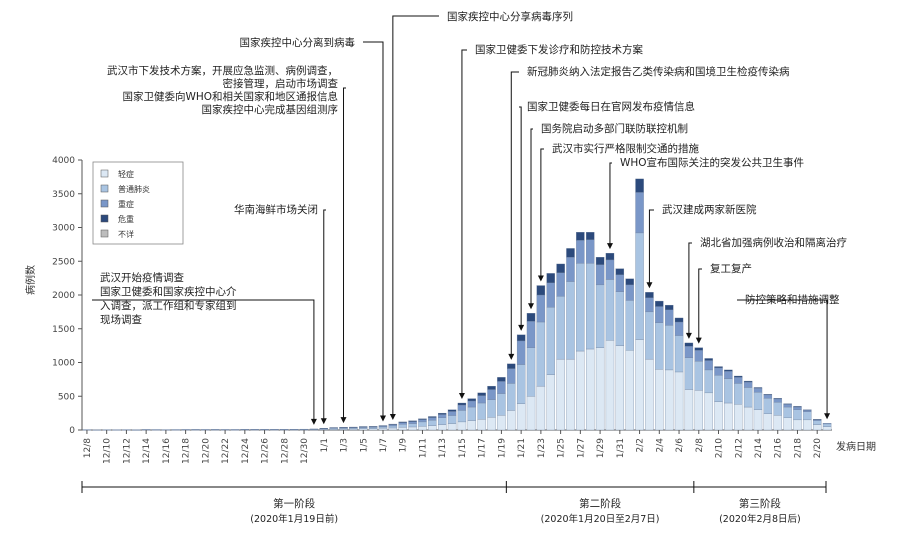 The height and width of the screenshot is (536, 923). What do you see at coordinates (373, 426) in the screenshot?
I see `bar-危重-1/6` at bounding box center [373, 426].